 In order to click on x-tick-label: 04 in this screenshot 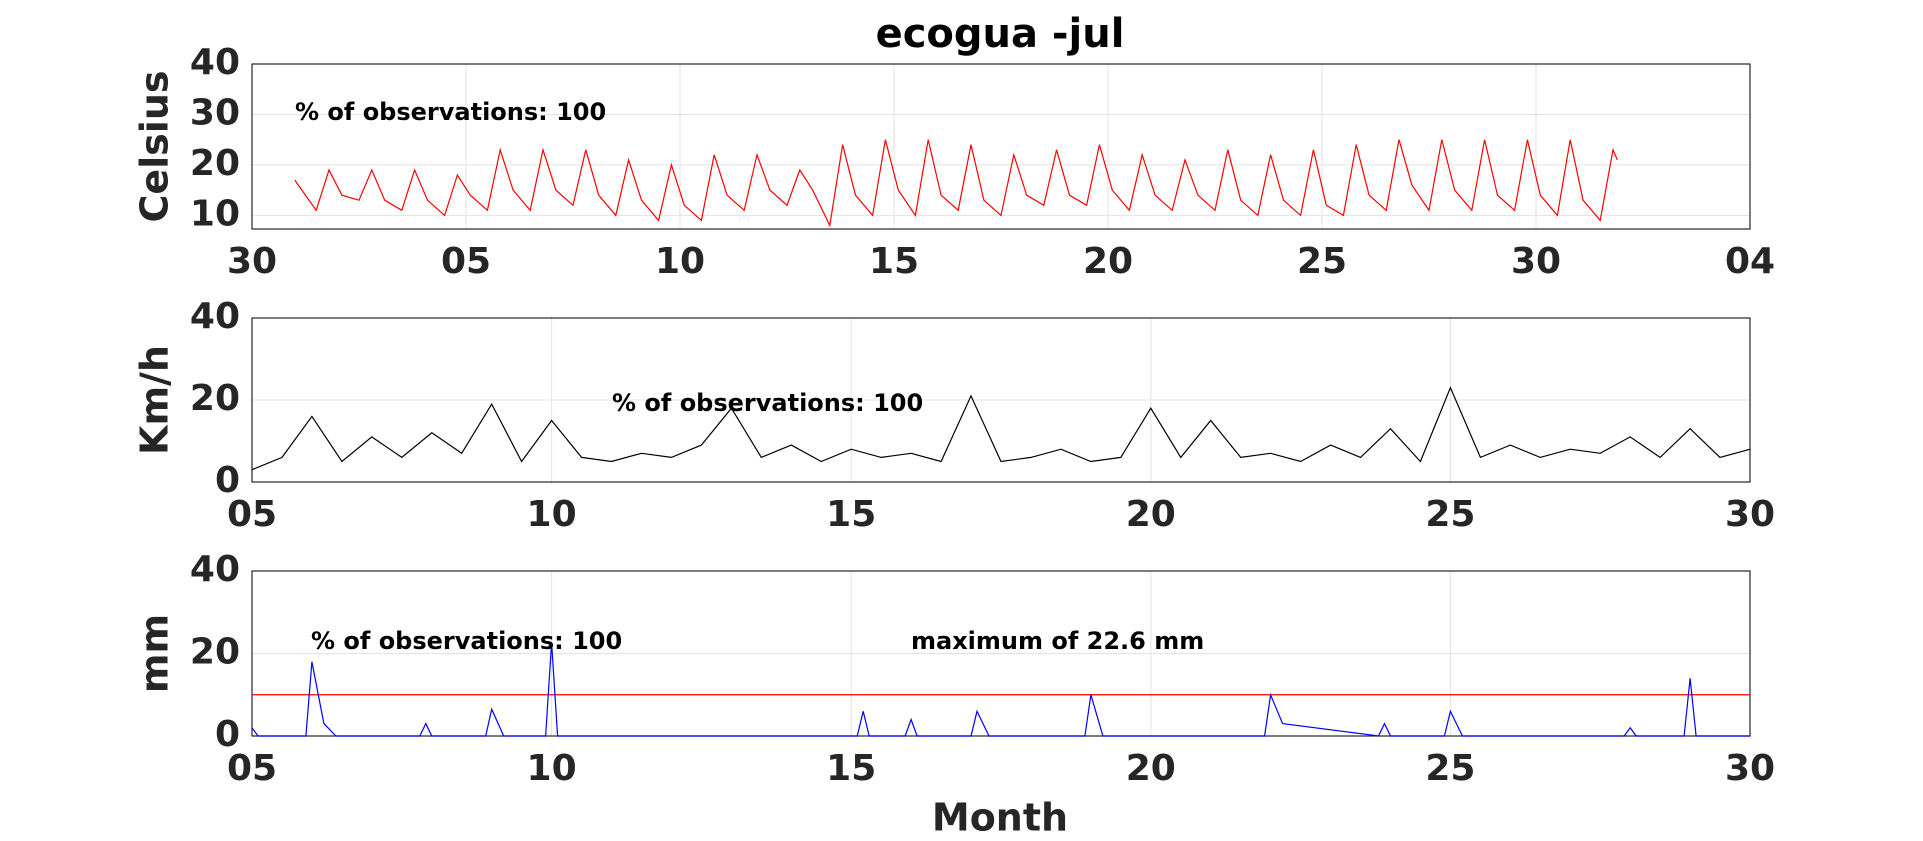, I will do `click(1750, 261)`.